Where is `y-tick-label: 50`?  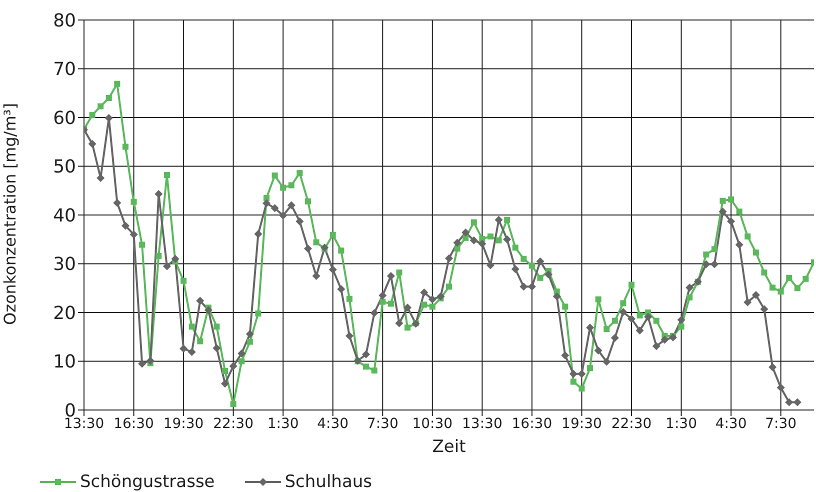
y-tick-label: 50 is located at coordinates (64, 167).